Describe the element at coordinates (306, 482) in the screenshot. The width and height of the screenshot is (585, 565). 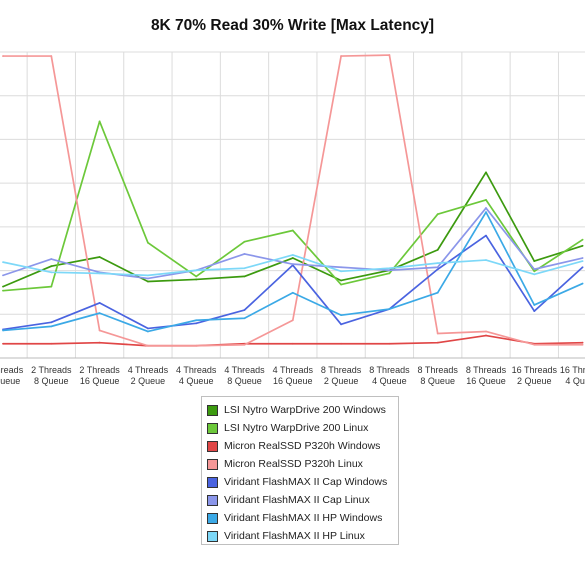
I see `legend-label: Viridant FlashMAX II Cap Windows` at that location.